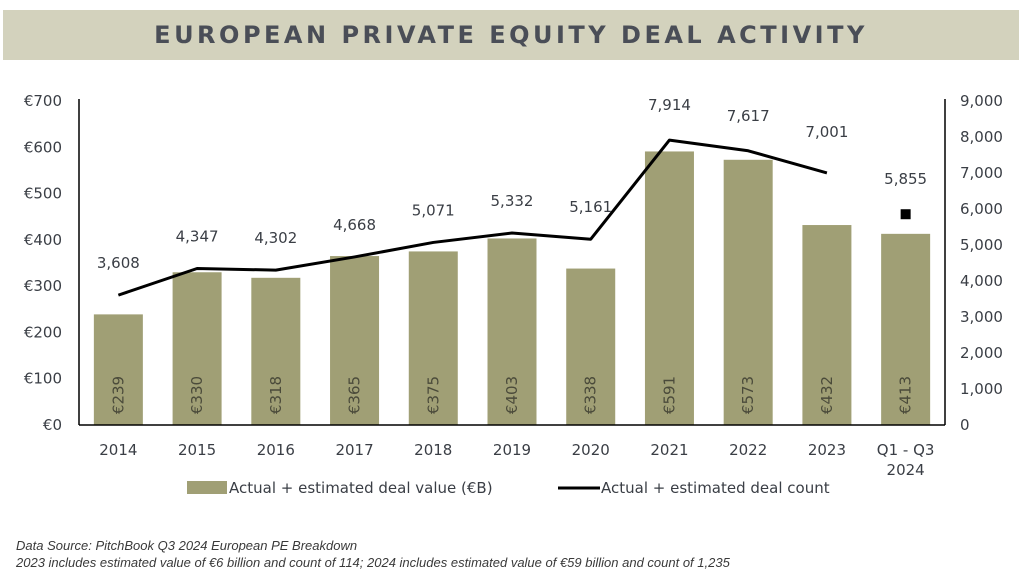 Image resolution: width=1024 pixels, height=572 pixels. I want to click on left-tick-label: €400, so click(43, 240).